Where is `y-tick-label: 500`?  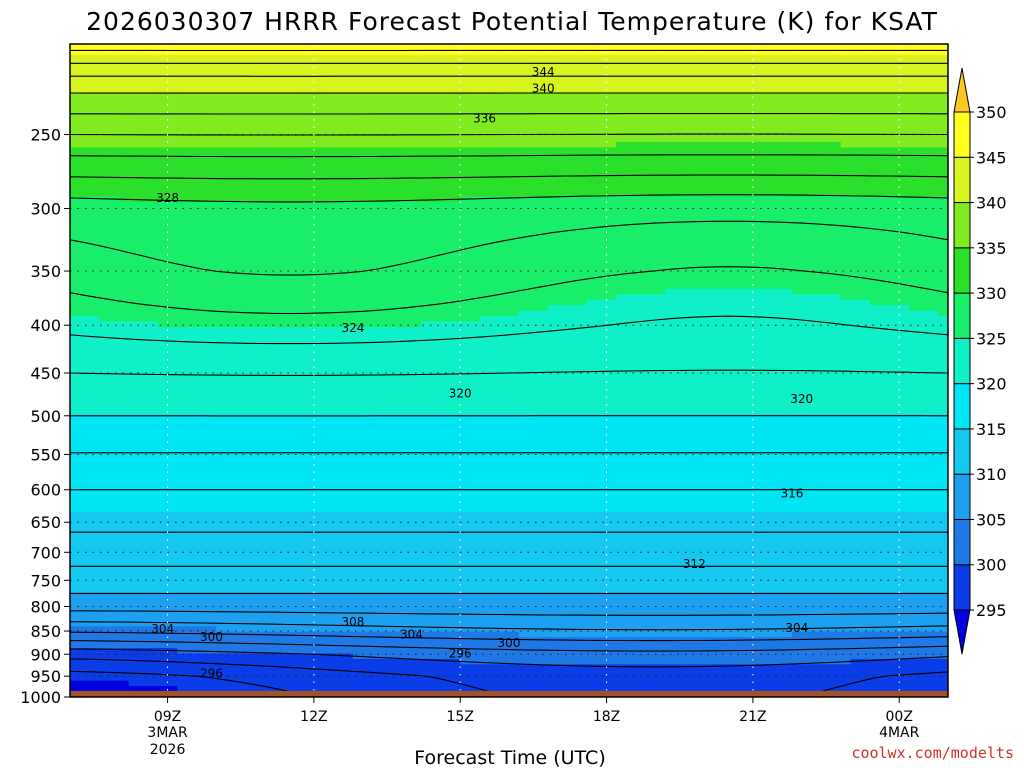 y-tick-label: 500 is located at coordinates (45, 416).